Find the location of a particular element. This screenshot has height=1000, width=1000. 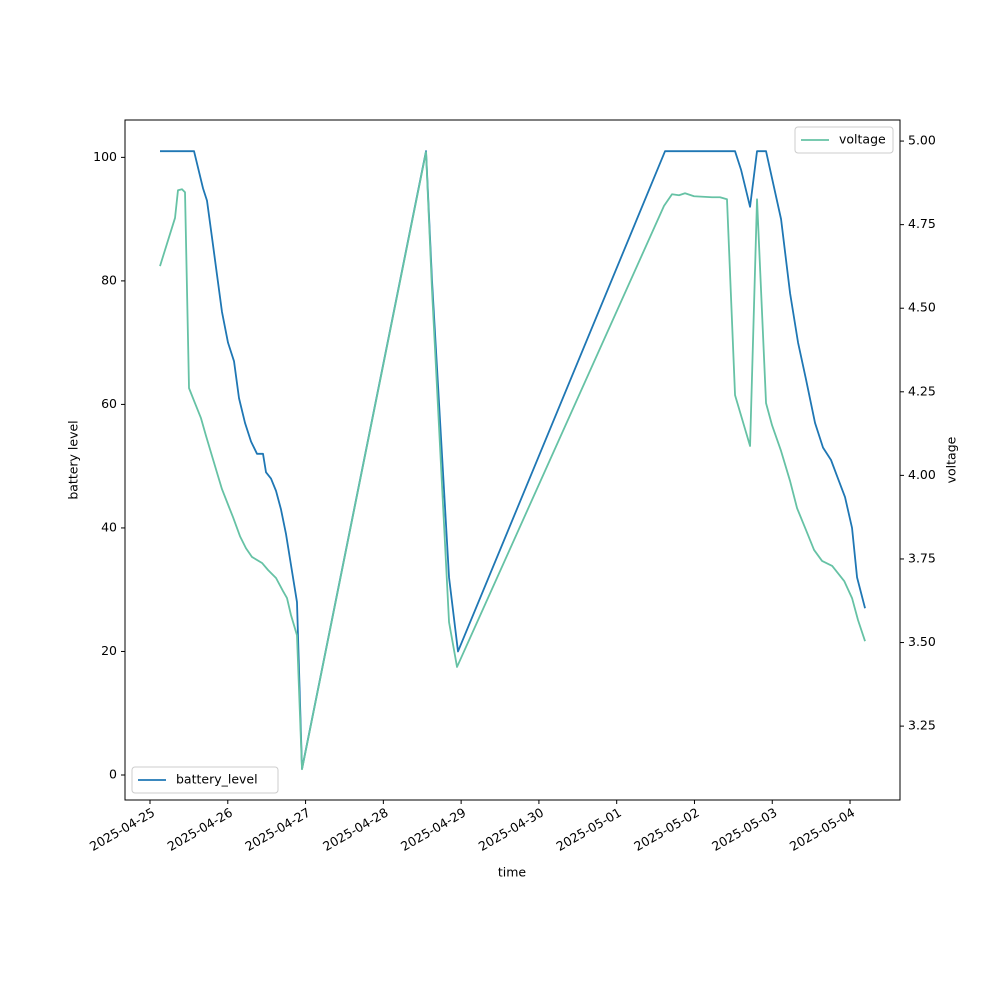

y2-tick-label: 4.25 is located at coordinates (922, 390).